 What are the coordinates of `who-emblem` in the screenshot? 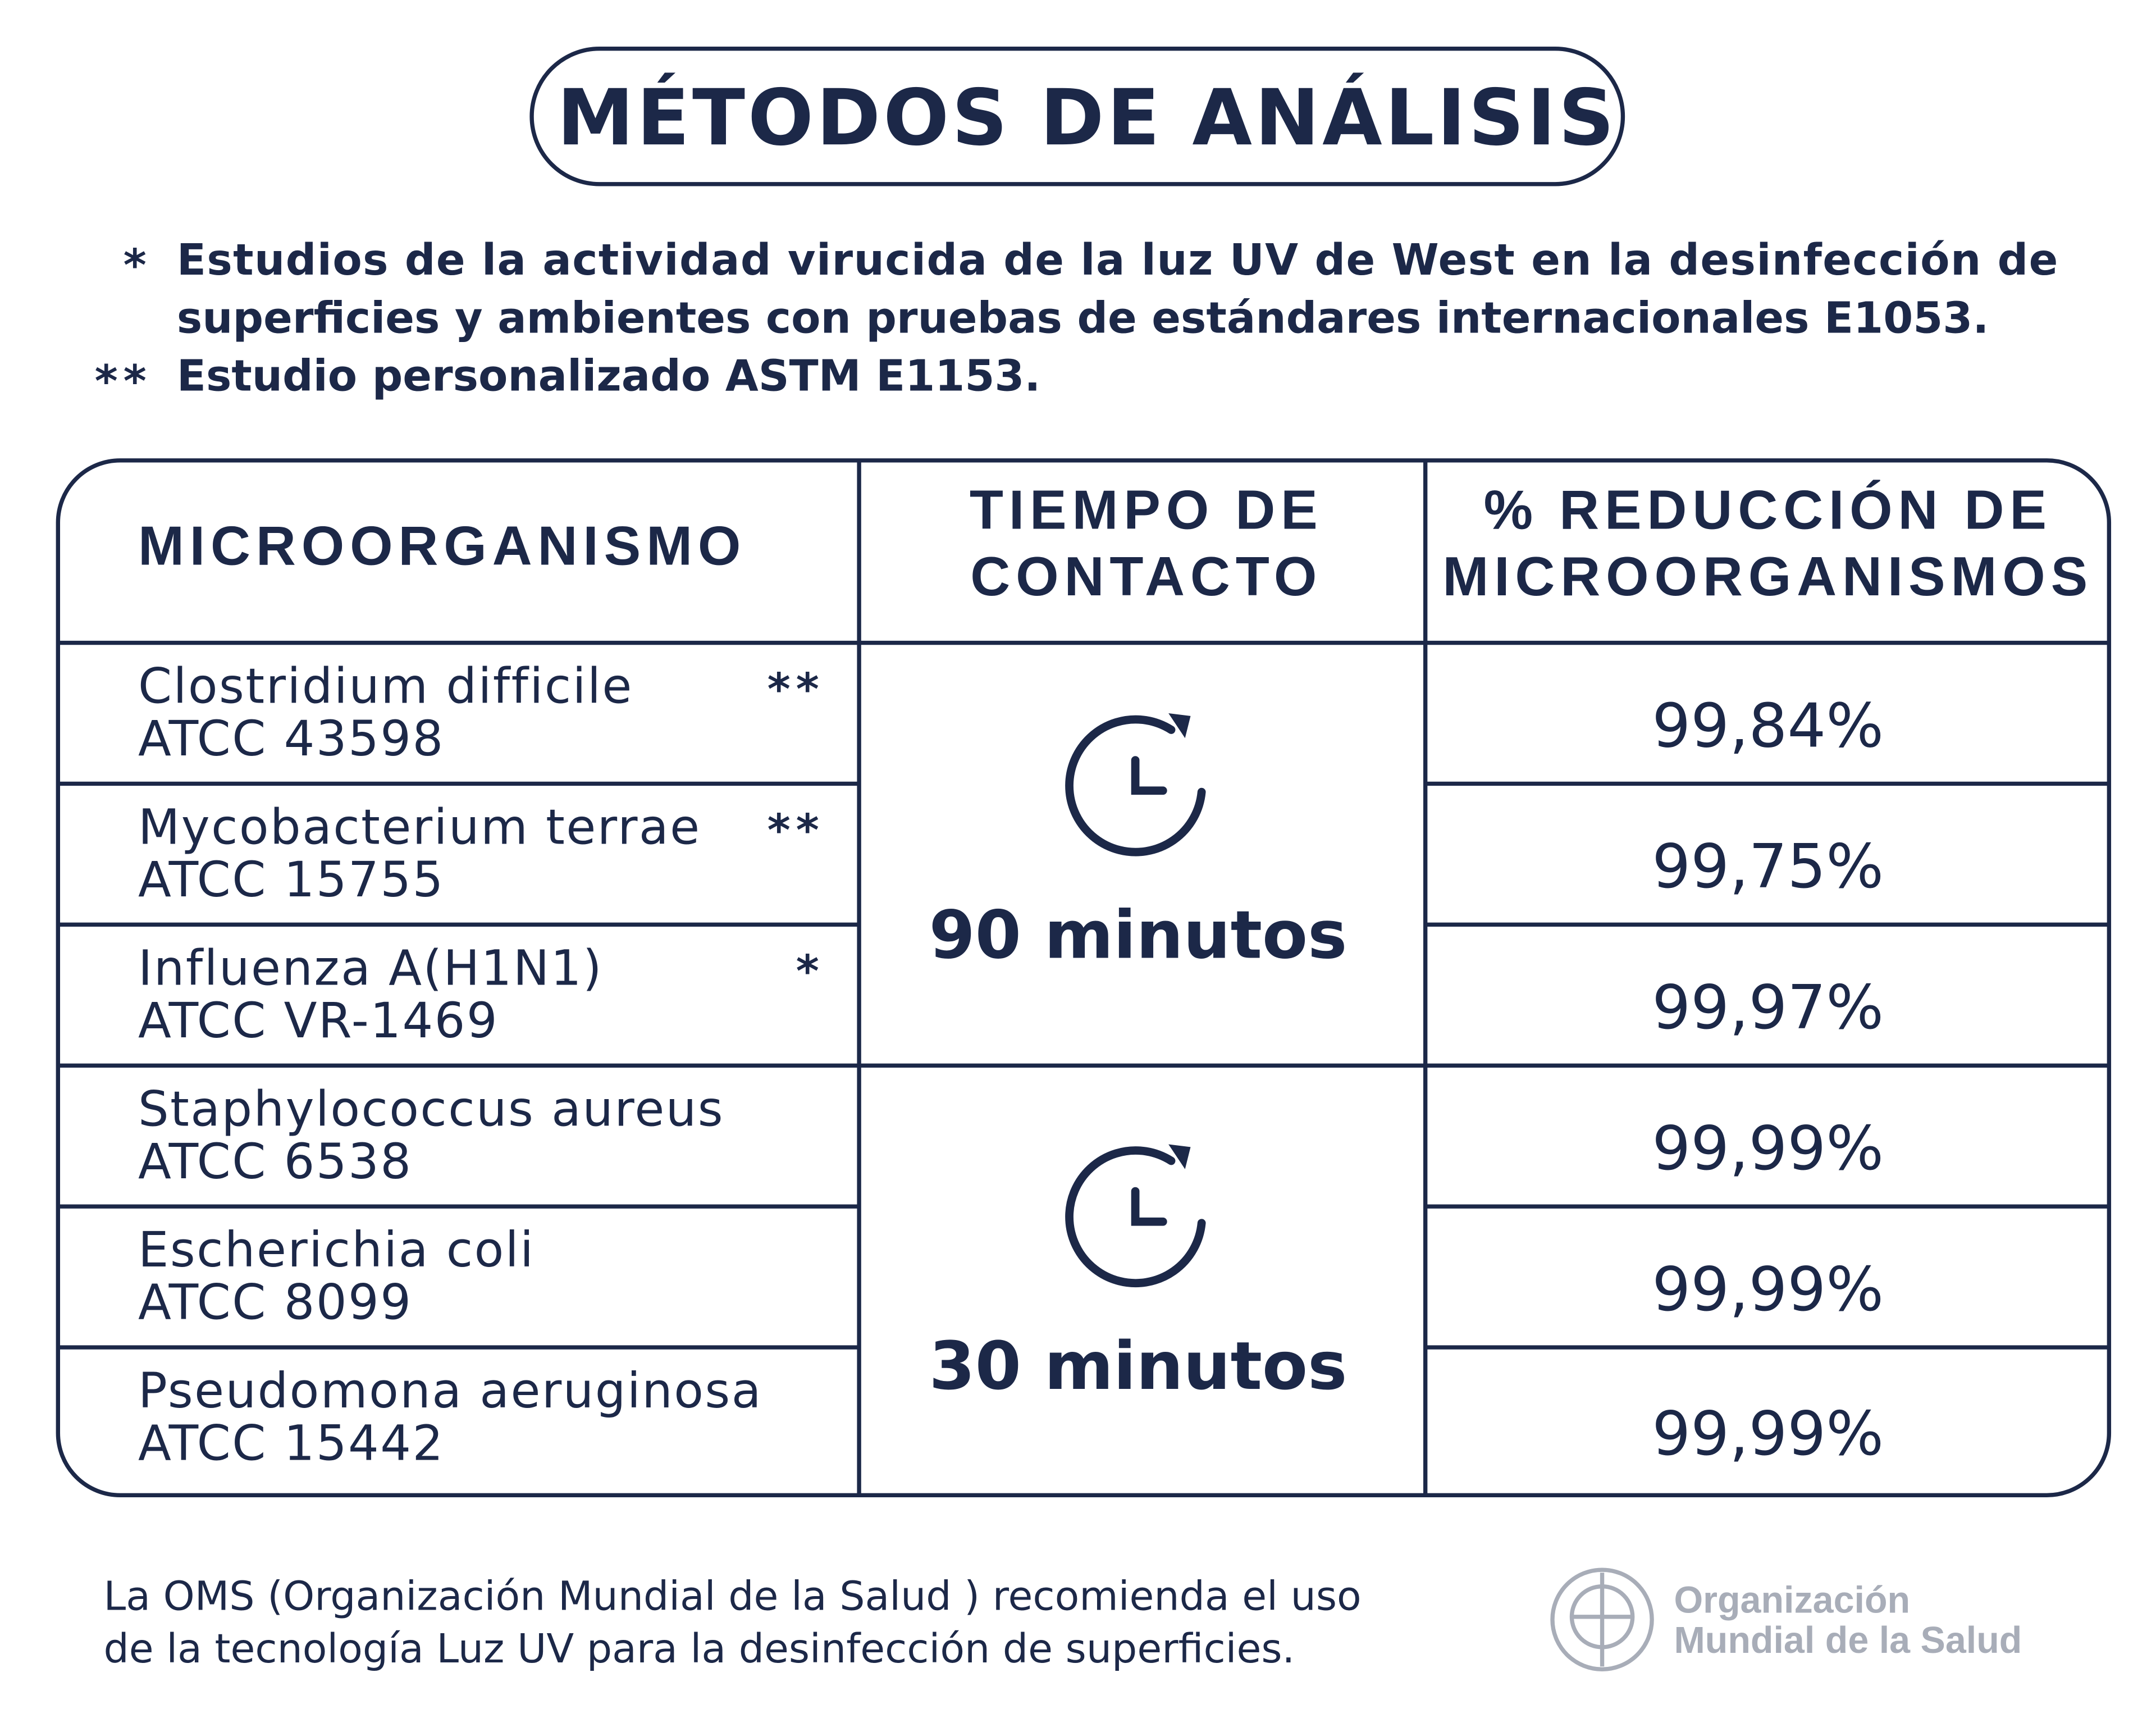 It's located at (1602, 1619).